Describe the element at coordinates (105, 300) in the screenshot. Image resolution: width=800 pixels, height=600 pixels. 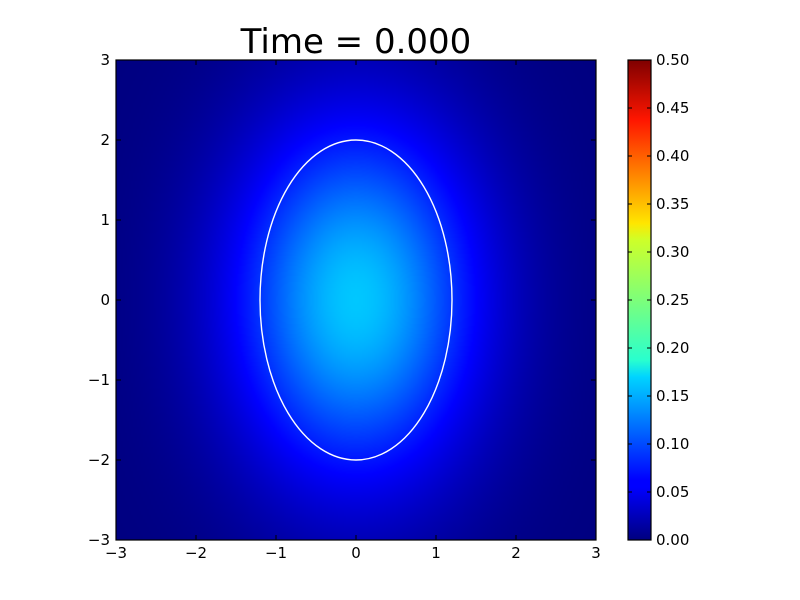
I see `y-tick-label: 0` at that location.